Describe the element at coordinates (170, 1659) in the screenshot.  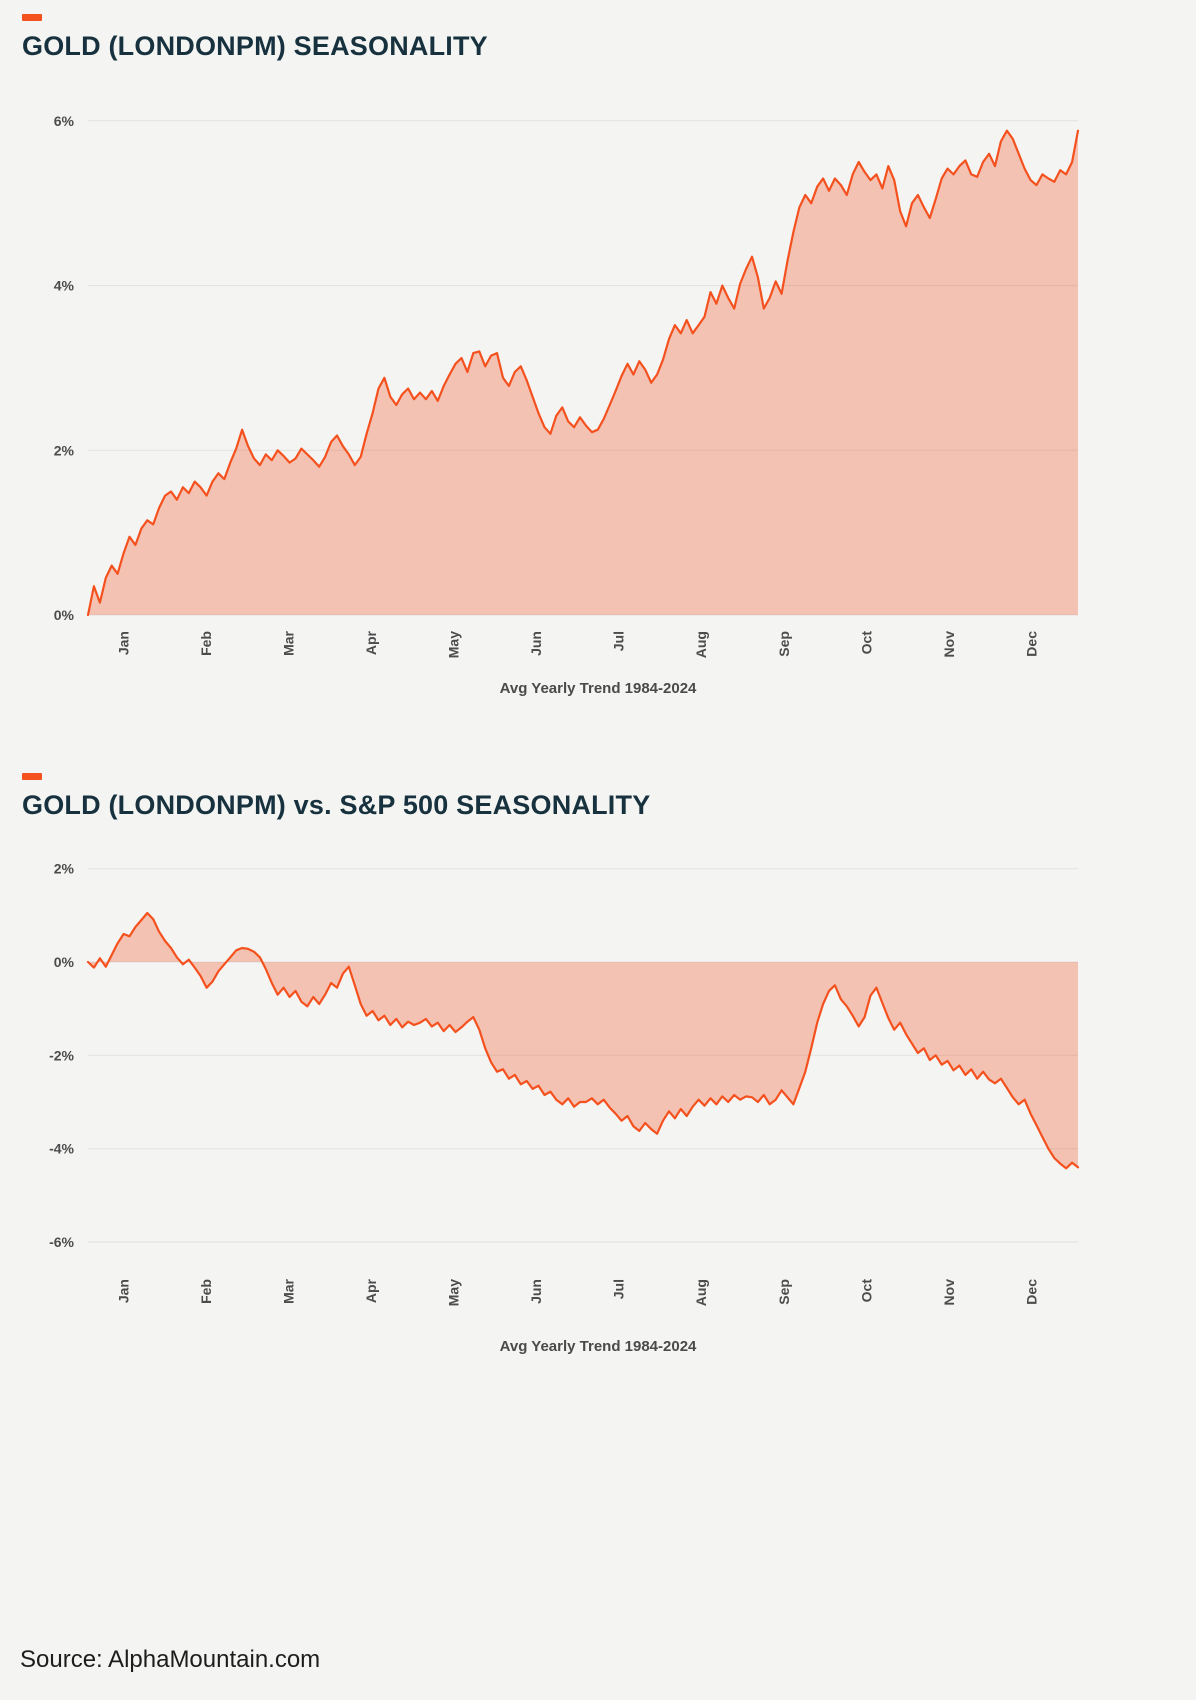
I see `source-credit: Source: AlphaMountain.com` at that location.